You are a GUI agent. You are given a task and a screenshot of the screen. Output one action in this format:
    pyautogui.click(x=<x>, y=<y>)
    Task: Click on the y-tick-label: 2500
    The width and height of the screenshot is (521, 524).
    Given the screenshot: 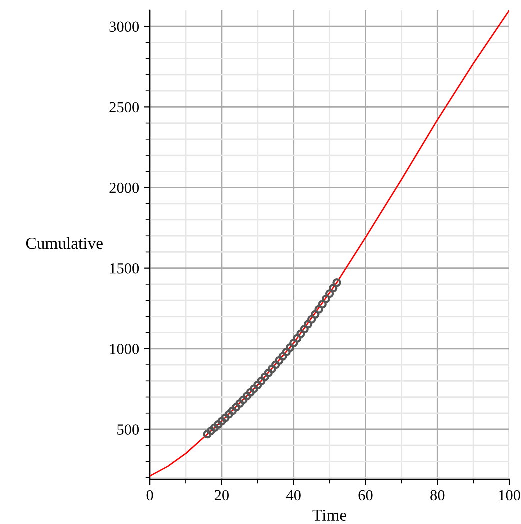 What is the action you would take?
    pyautogui.click(x=125, y=107)
    